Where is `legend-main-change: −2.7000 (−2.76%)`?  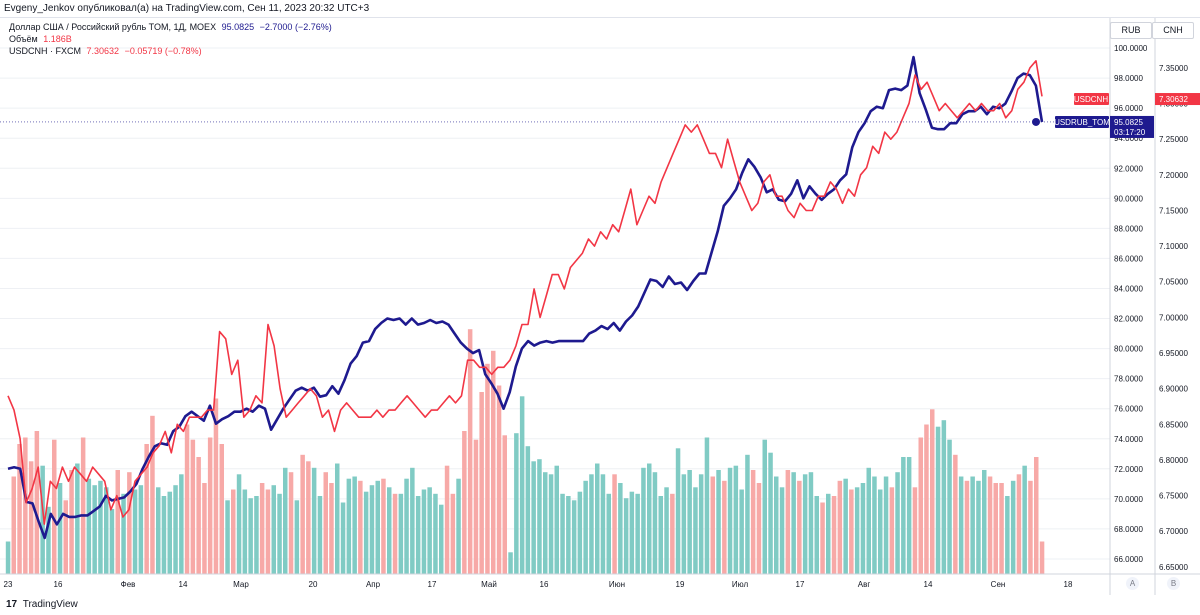 legend-main-change: −2.7000 (−2.76%) is located at coordinates (295, 27).